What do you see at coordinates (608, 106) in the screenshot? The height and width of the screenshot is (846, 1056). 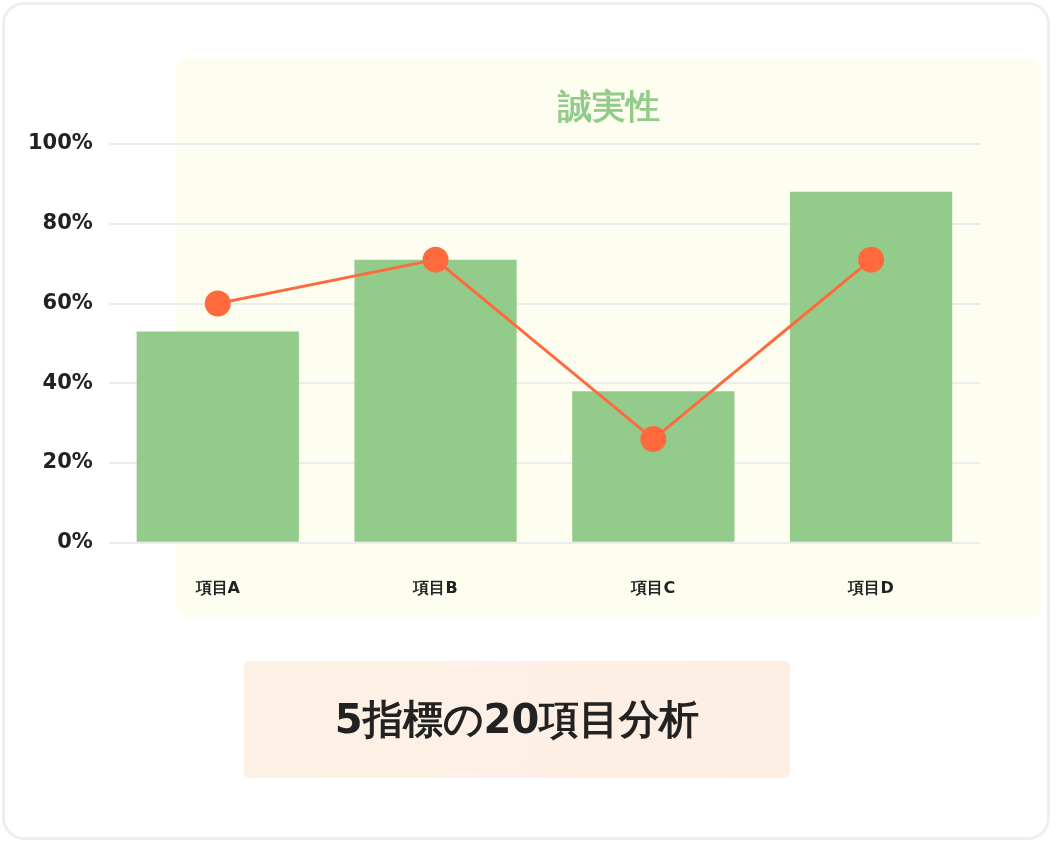 I see `chart-title: 誠実性` at bounding box center [608, 106].